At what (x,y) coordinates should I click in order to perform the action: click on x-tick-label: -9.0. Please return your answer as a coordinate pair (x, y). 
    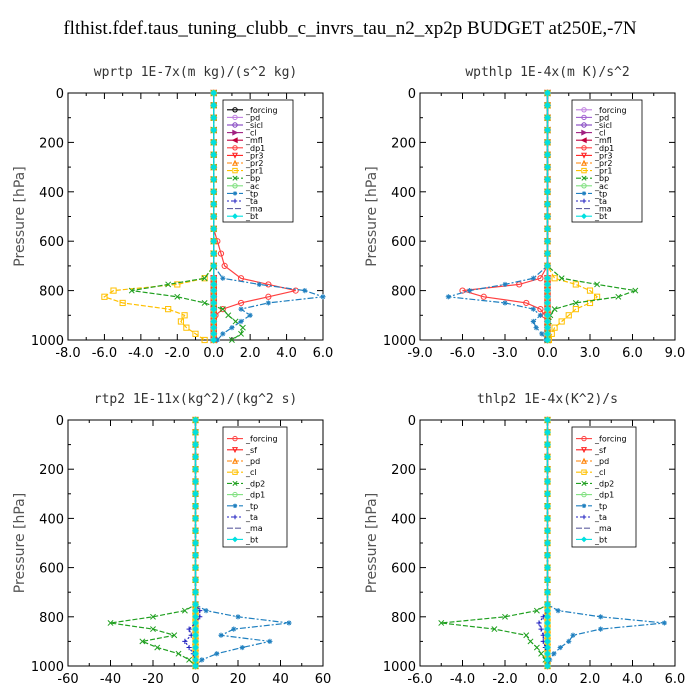
    Looking at the image, I should click on (419, 353).